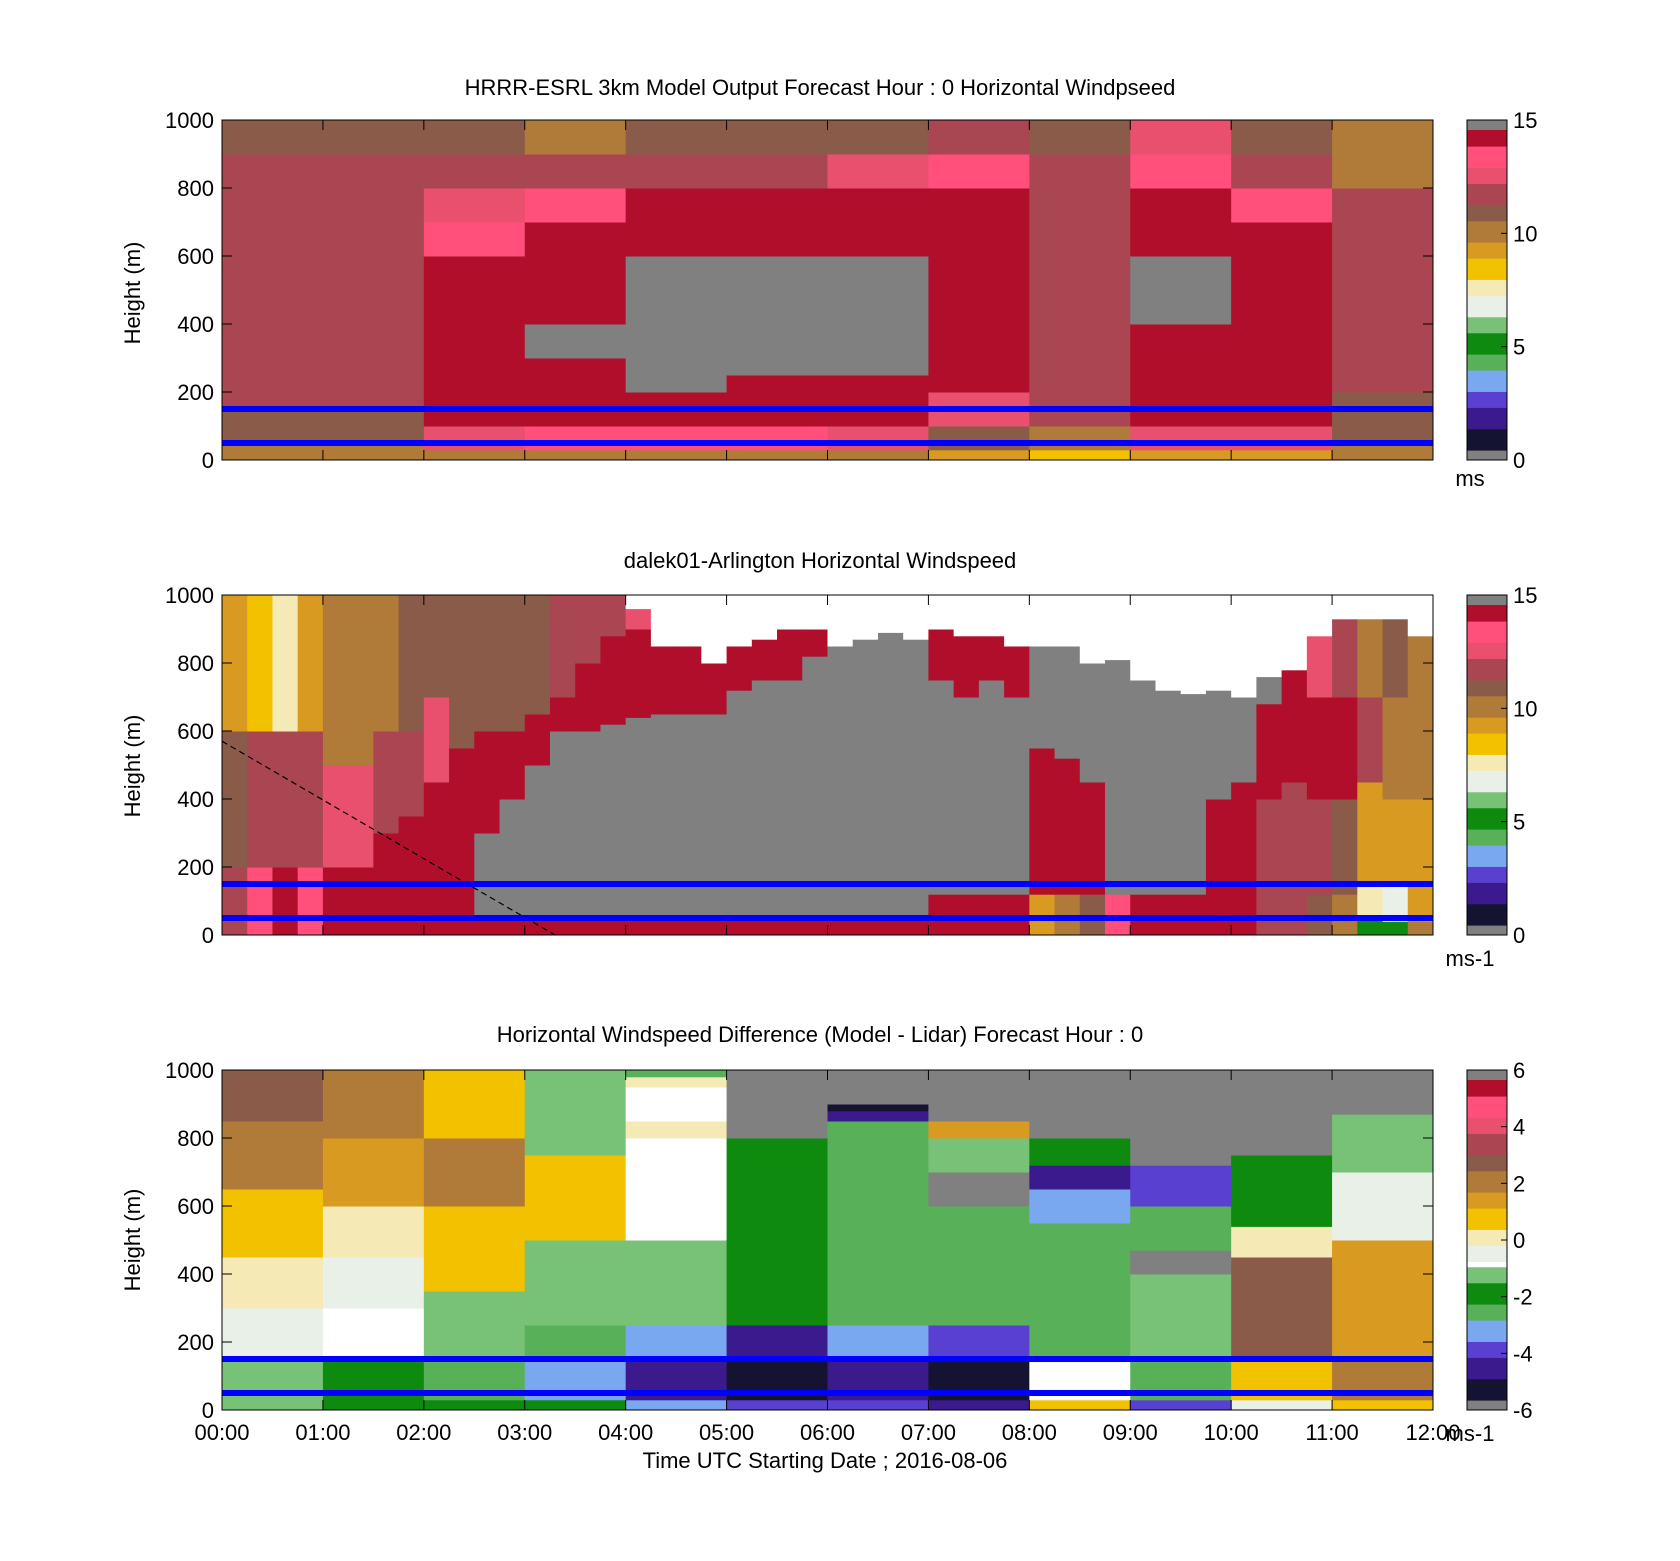 The width and height of the screenshot is (1680, 1561). I want to click on colorbar-top-cap, so click(1487, 1075).